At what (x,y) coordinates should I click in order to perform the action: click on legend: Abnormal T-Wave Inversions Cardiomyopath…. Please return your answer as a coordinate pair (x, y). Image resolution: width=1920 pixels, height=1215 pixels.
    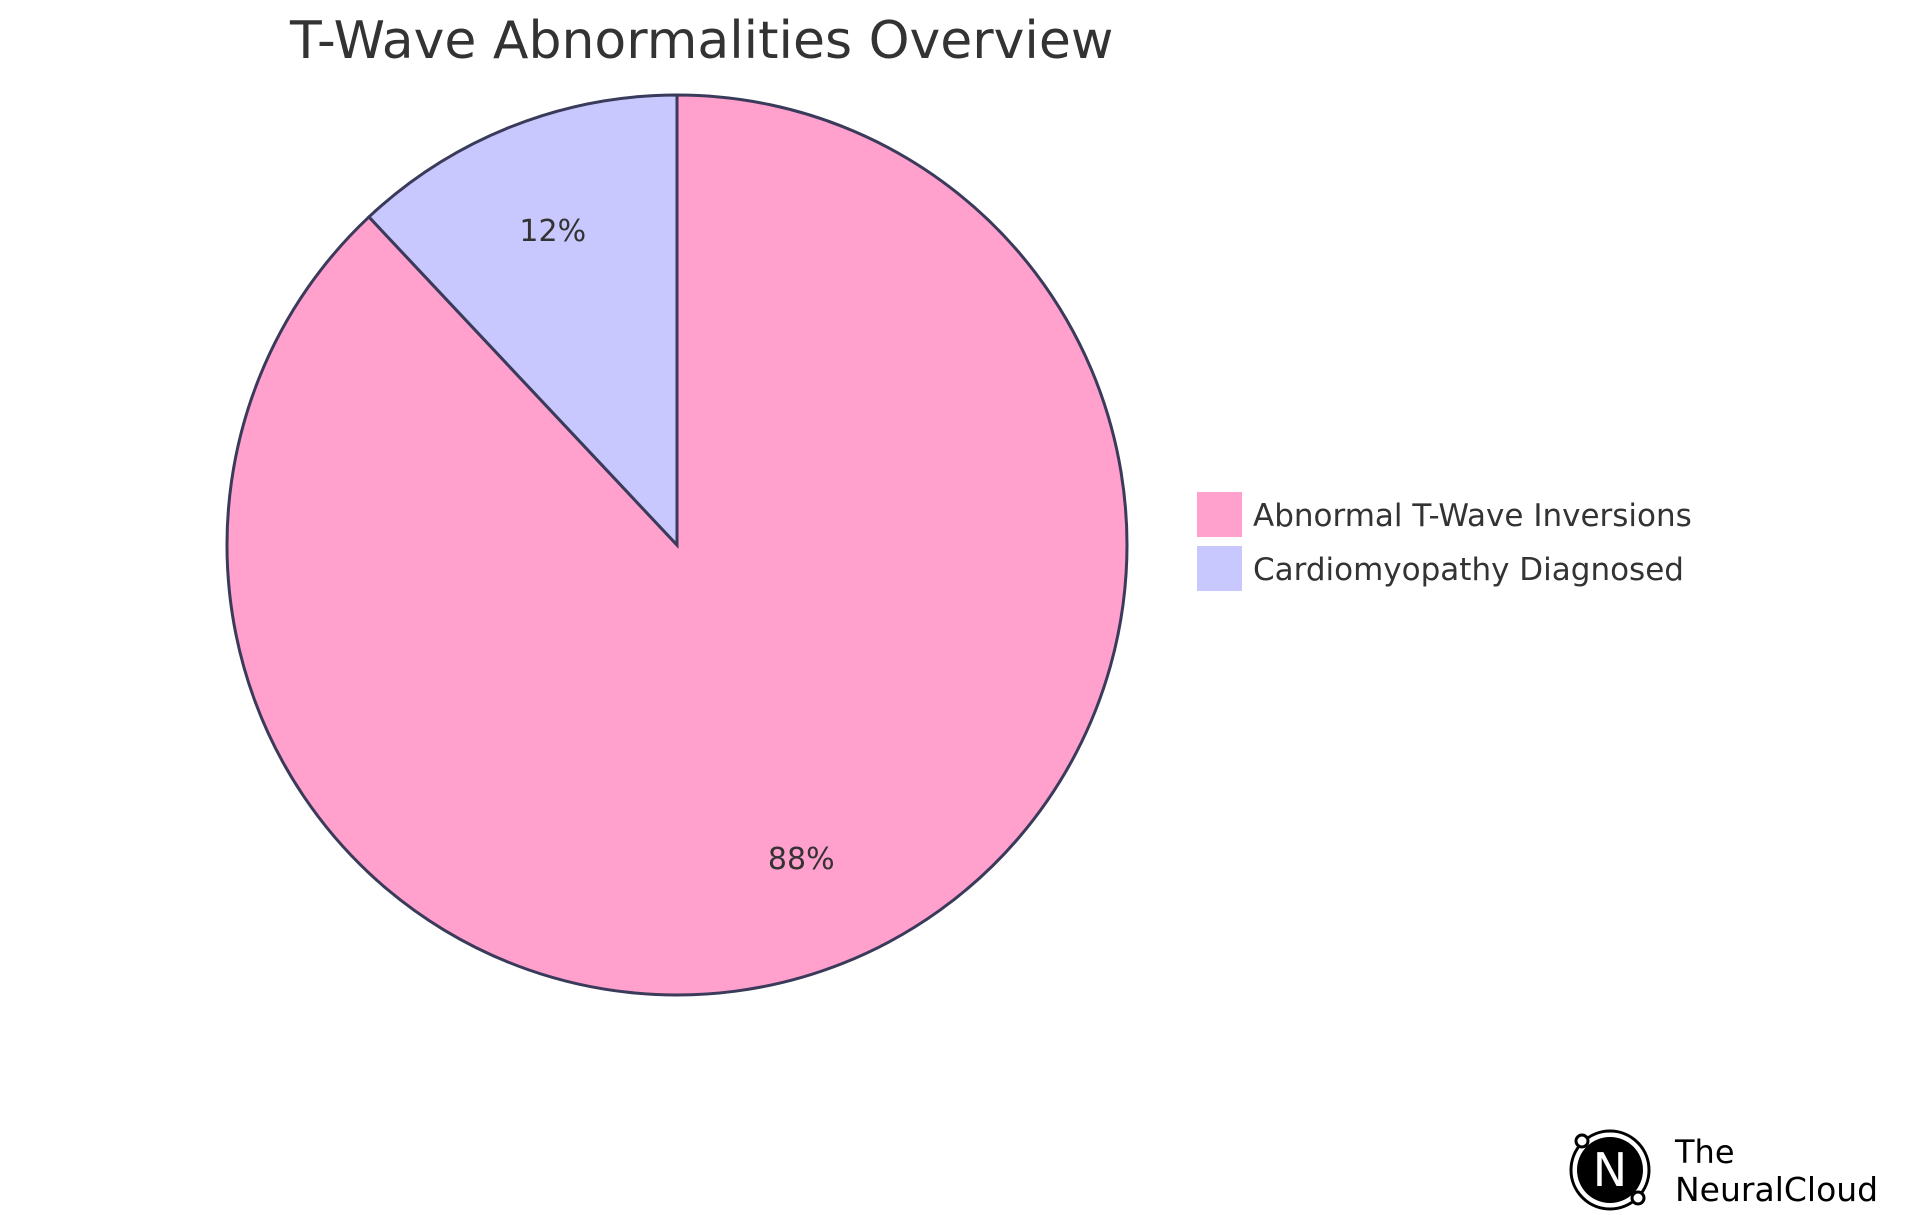
    Looking at the image, I should click on (1444, 541).